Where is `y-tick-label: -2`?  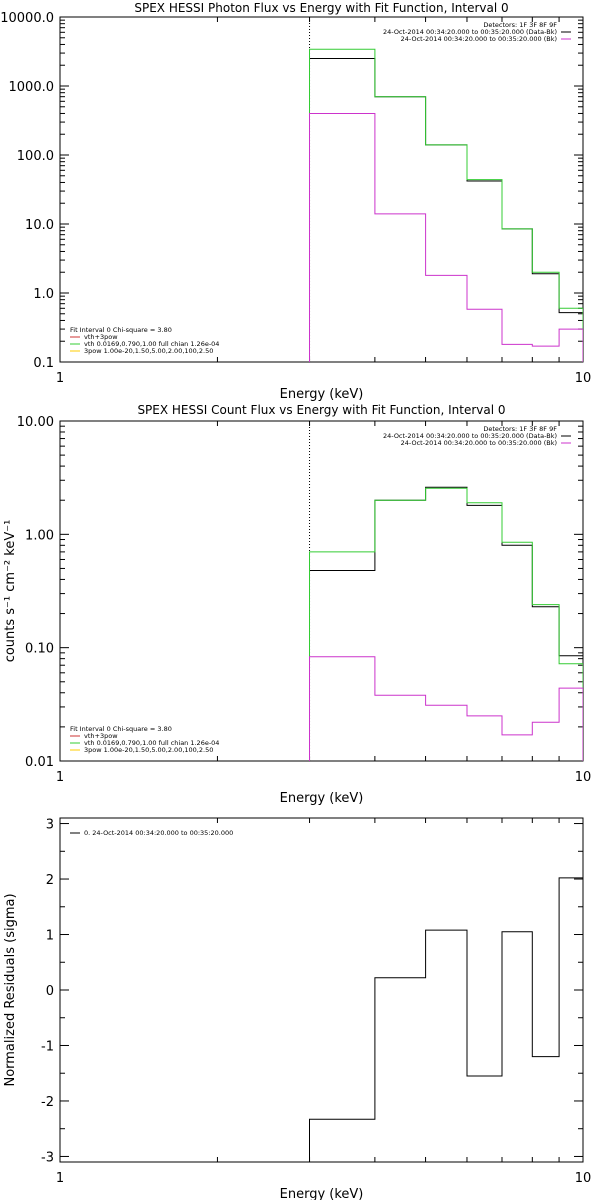
y-tick-label: -2 is located at coordinates (47, 1102).